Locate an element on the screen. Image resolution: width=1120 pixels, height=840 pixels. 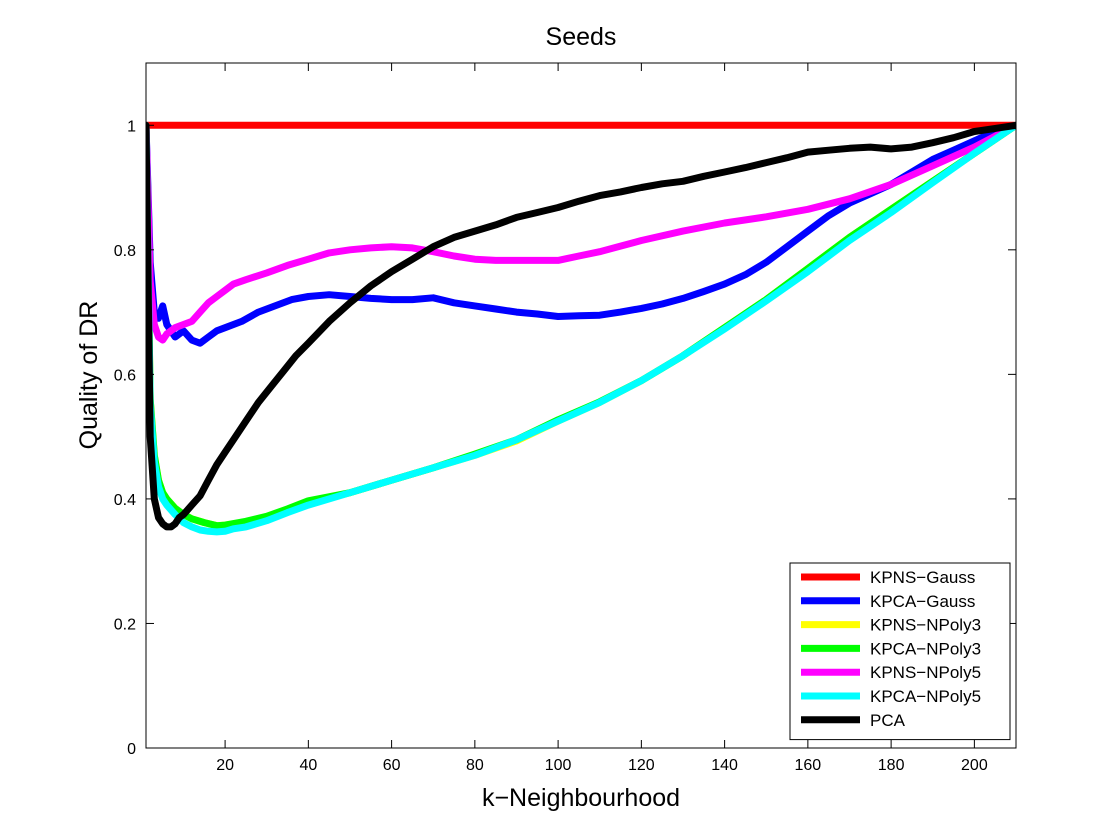
x-tick-label: 160 is located at coordinates (808, 765).